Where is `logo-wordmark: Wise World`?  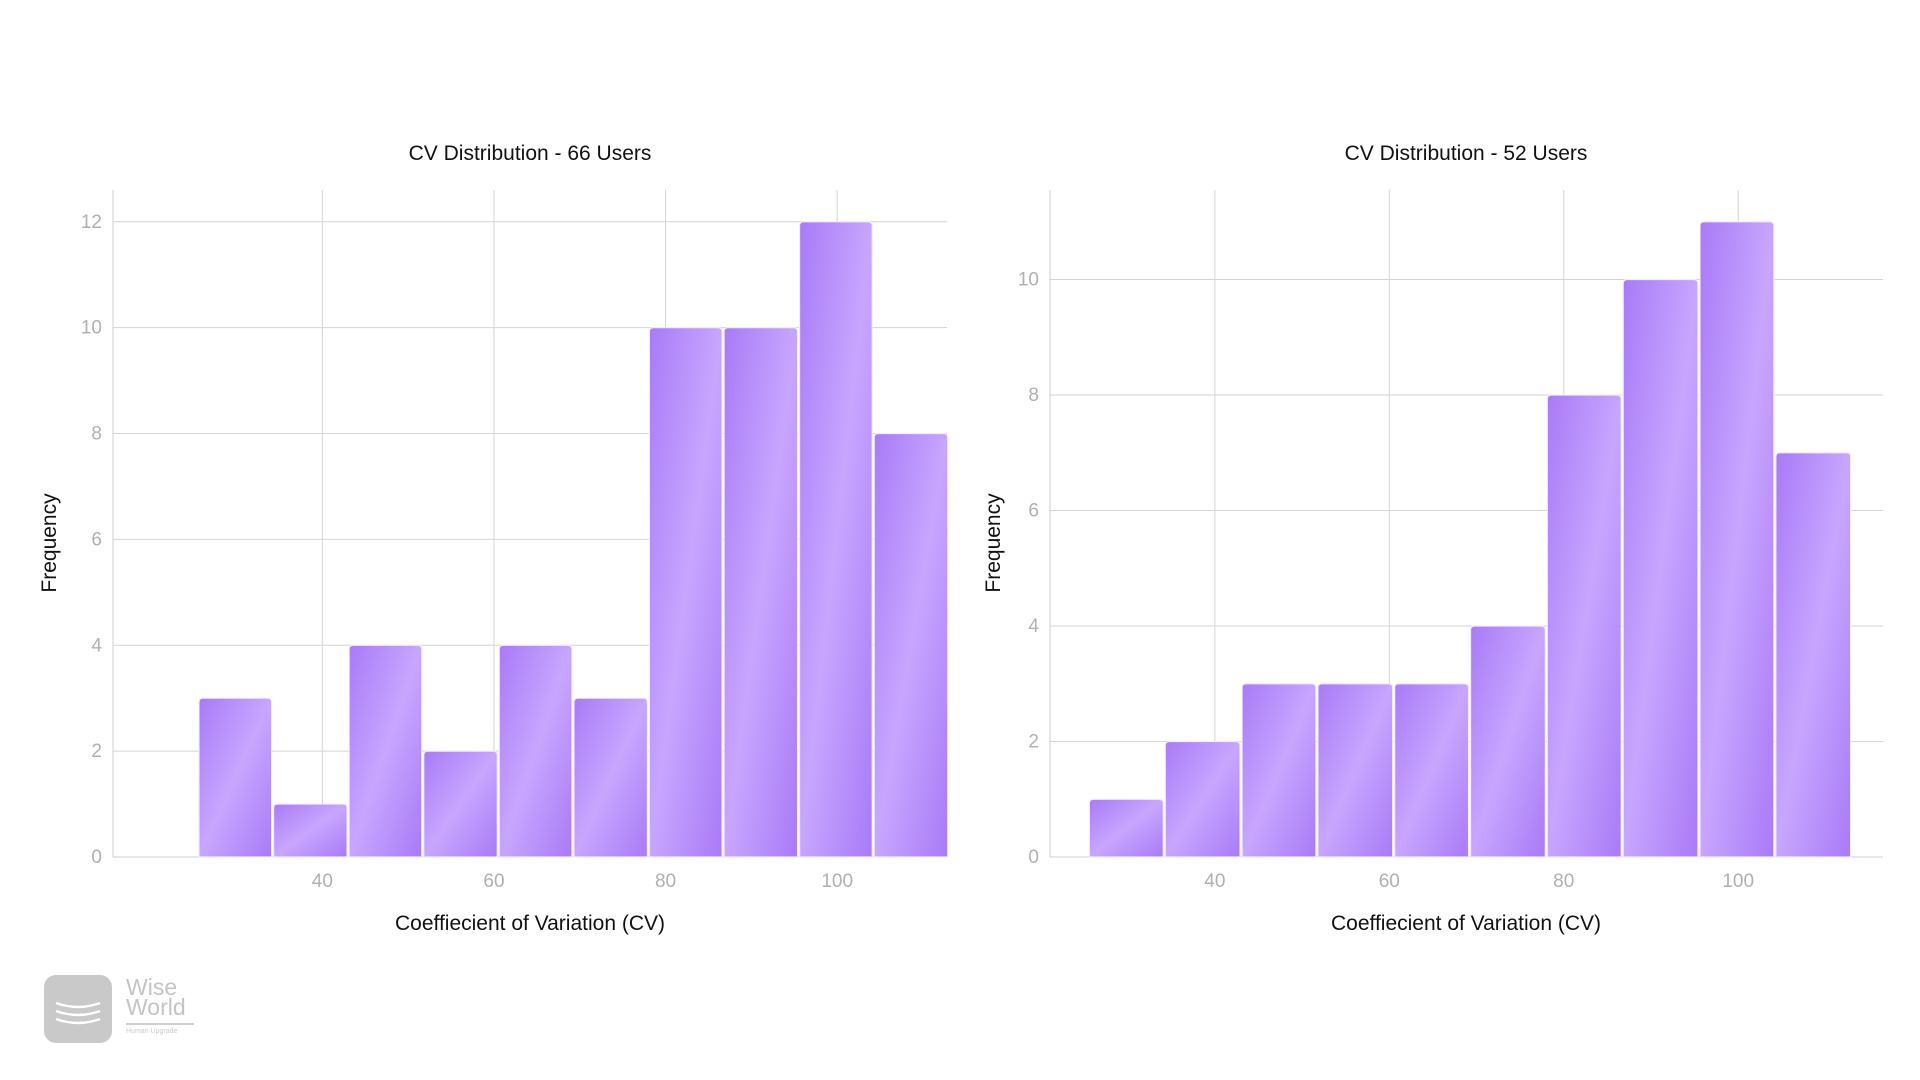
logo-wordmark: Wise World is located at coordinates (156, 997).